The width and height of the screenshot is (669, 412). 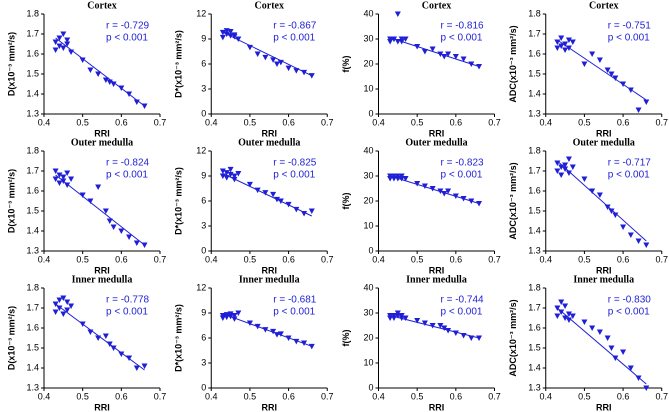 What do you see at coordinates (346, 338) in the screenshot?
I see `y-axis-label: f(%)` at bounding box center [346, 338].